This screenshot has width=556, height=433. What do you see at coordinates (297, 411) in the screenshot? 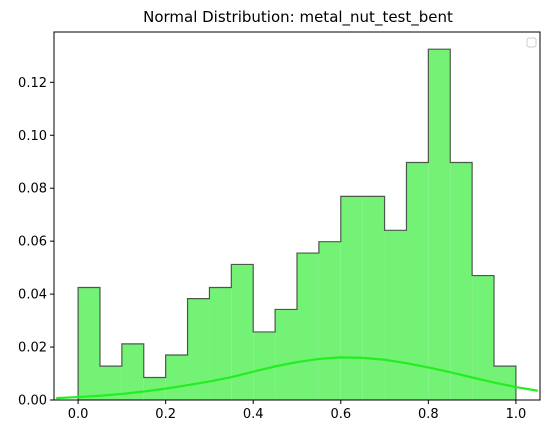
I see `x-axis: 0.0 0.2 0.4 0.6 0.8 1.0` at bounding box center [297, 411].